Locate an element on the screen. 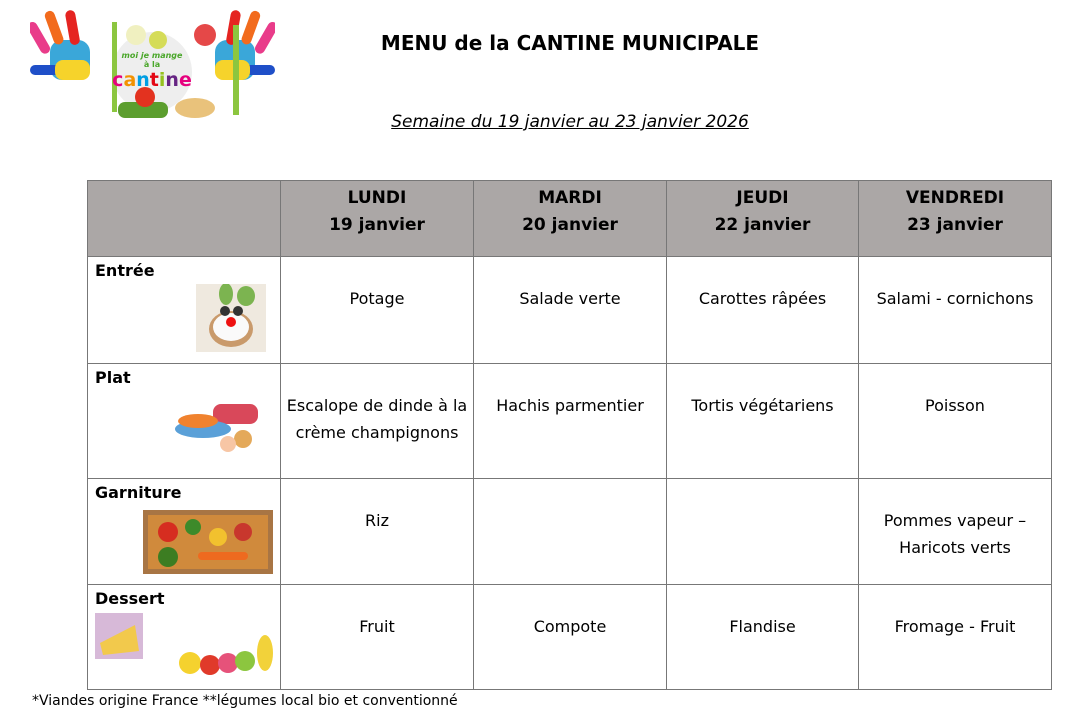  left-hand-icon is located at coordinates (60, 45).